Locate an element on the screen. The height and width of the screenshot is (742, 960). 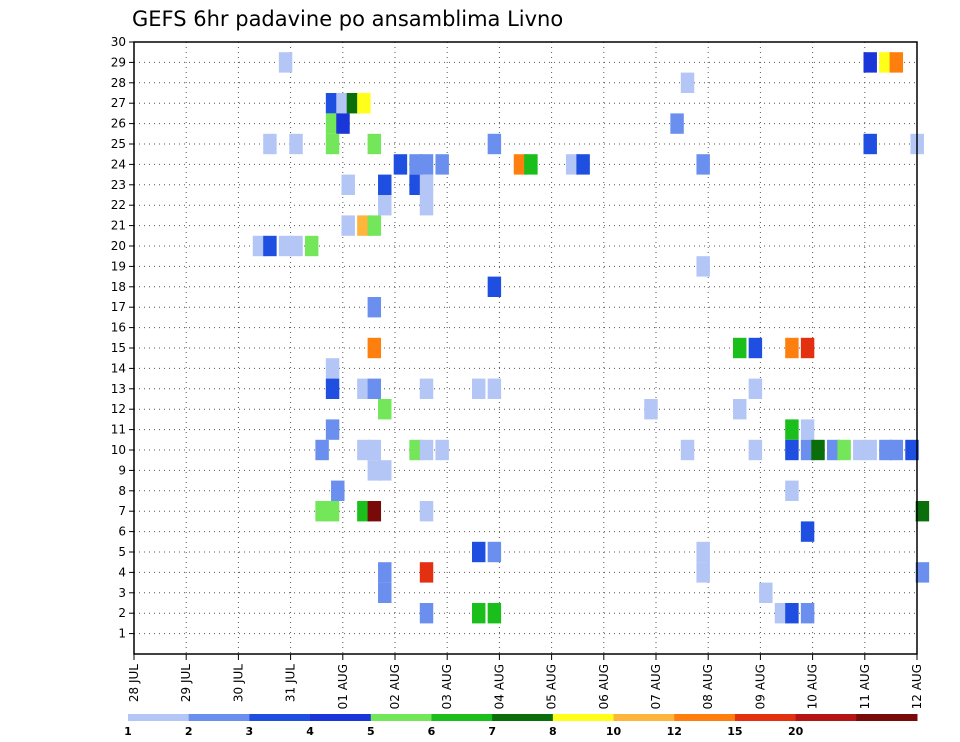
y-tick-label: 13 is located at coordinates (118, 389).